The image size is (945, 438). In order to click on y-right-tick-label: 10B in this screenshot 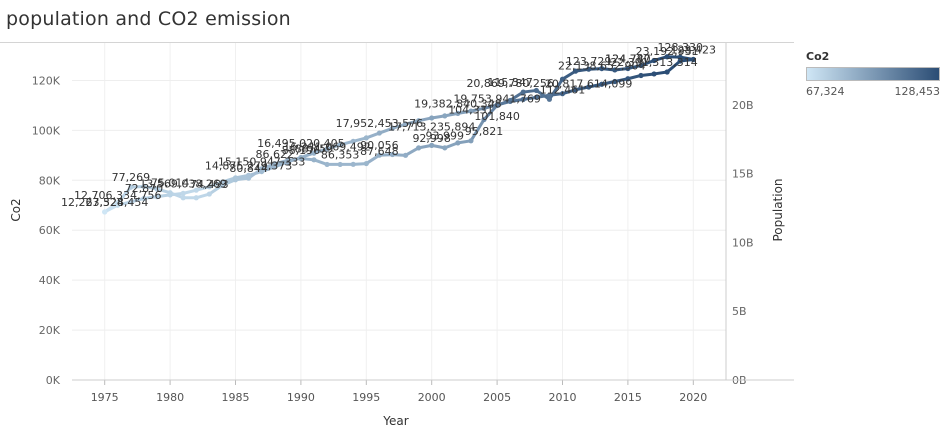, I will do `click(743, 242)`.